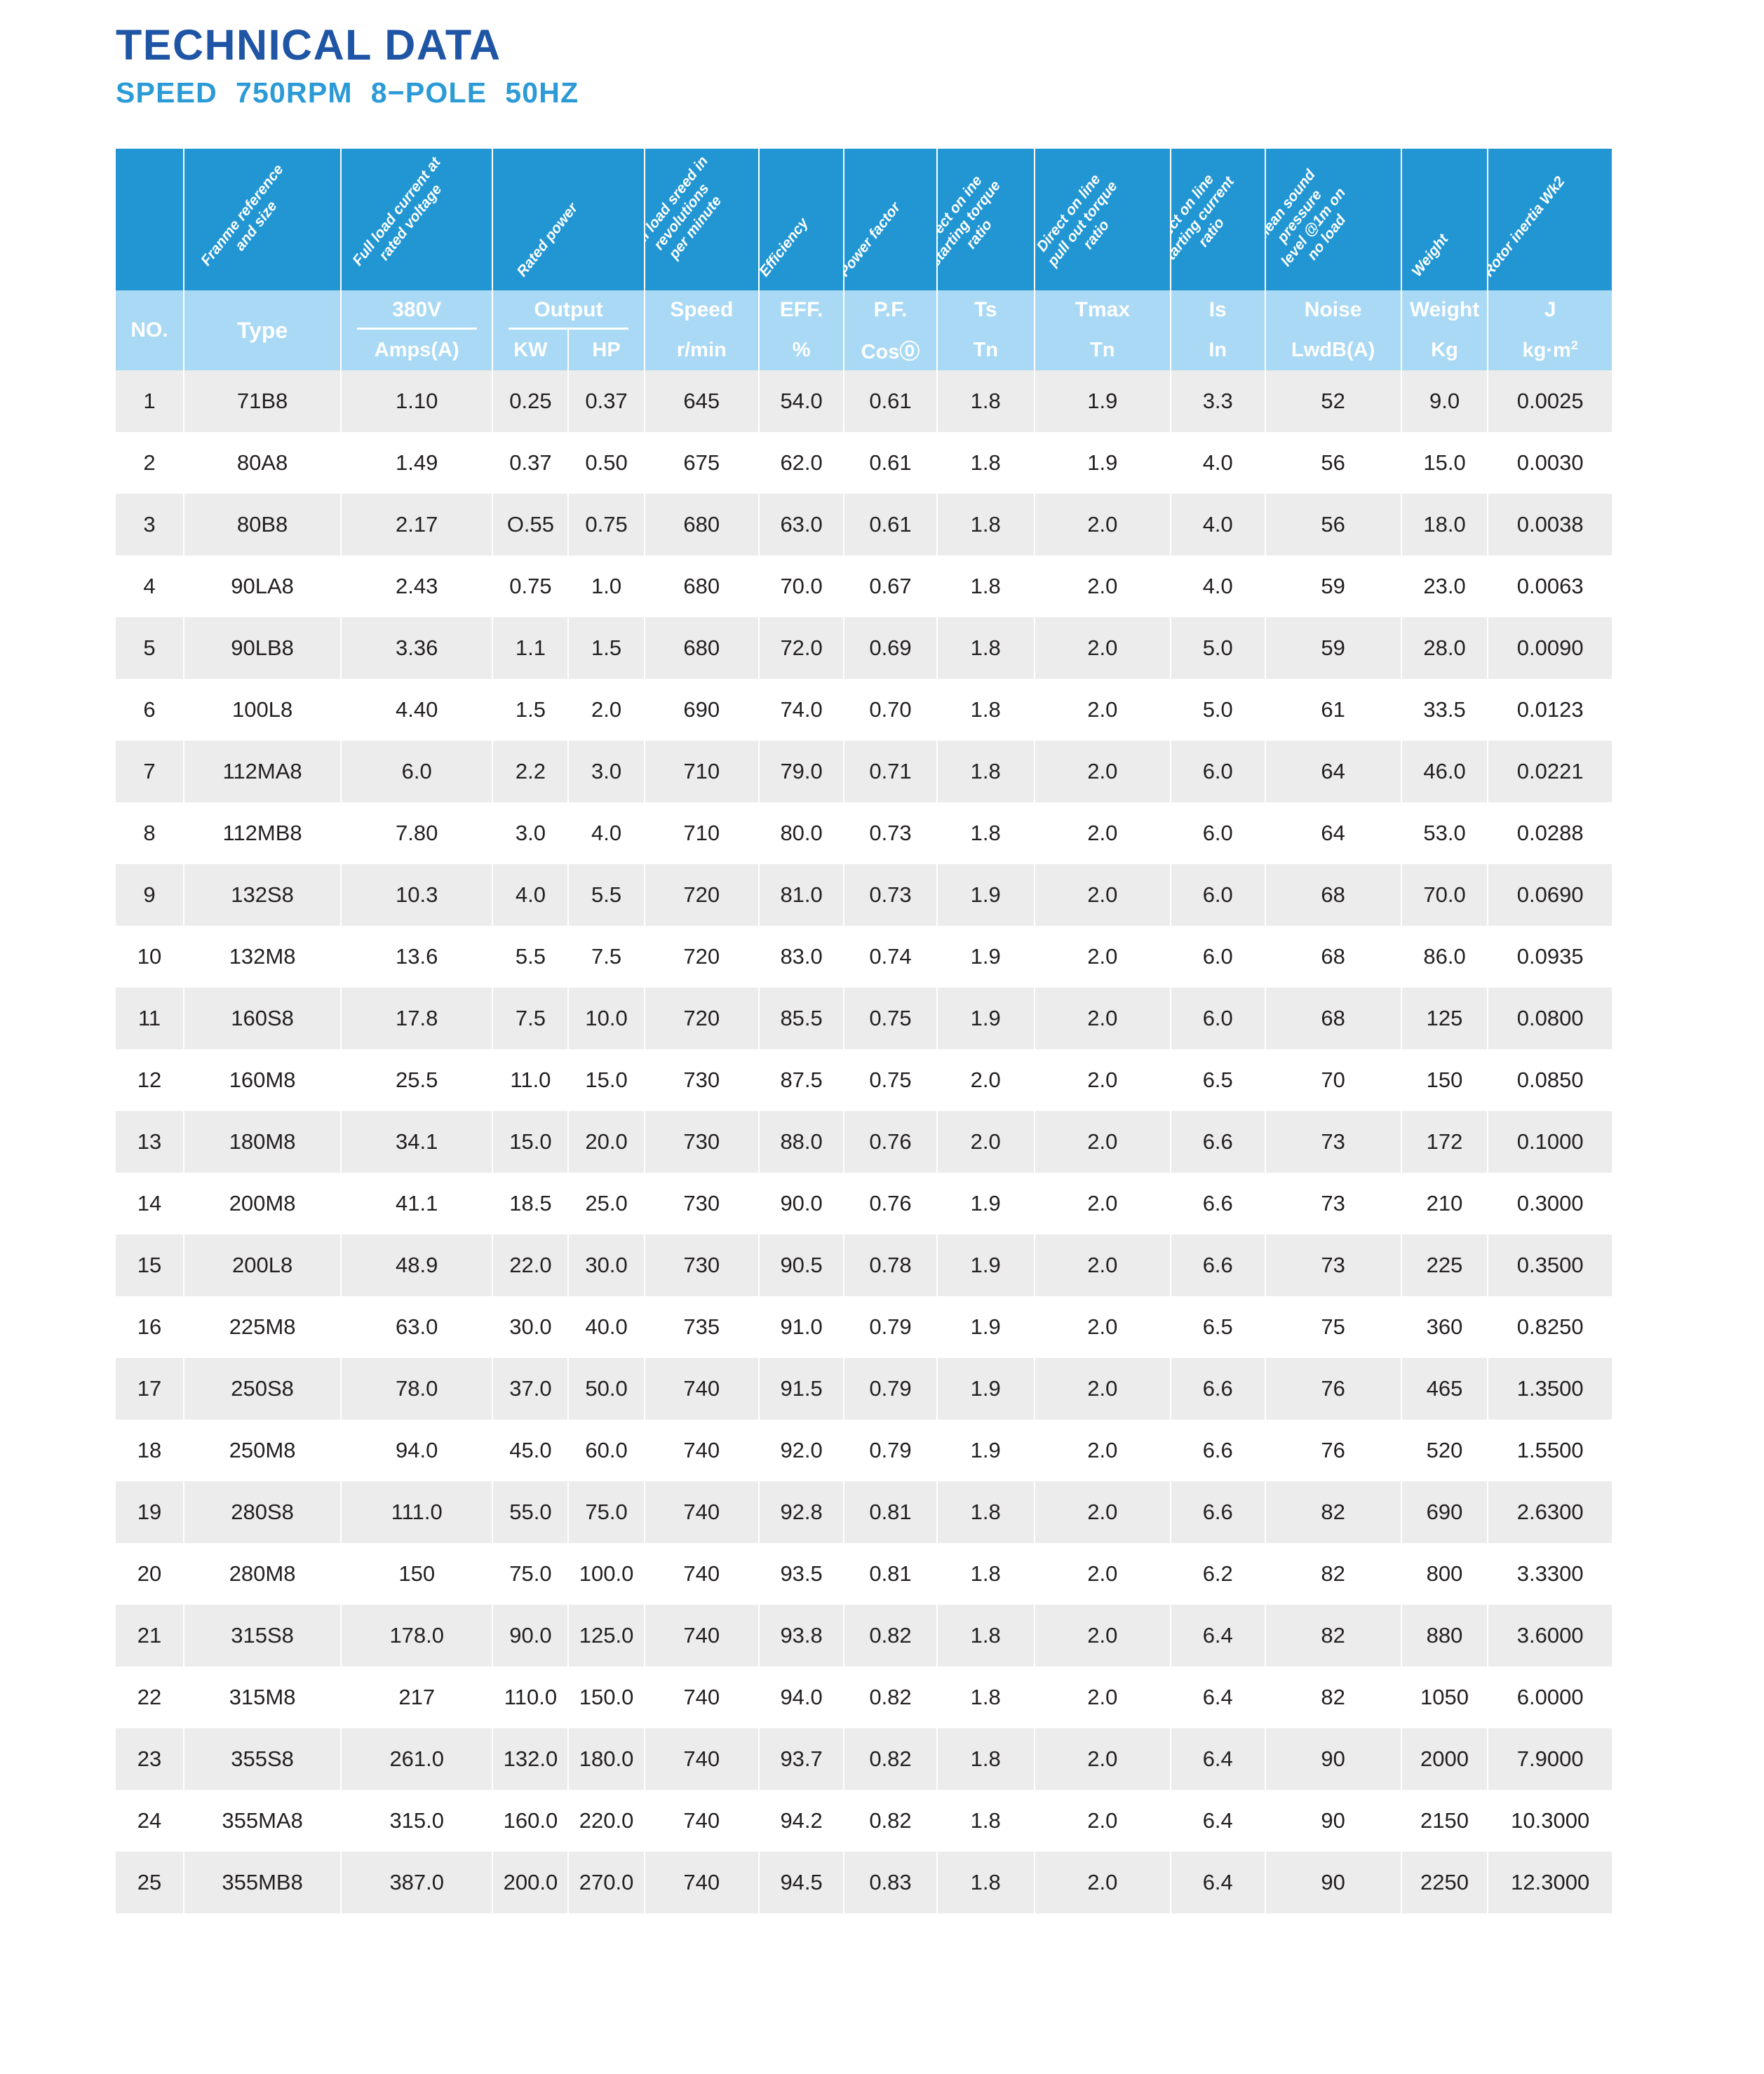 This screenshot has height=2074, width=1764. Describe the element at coordinates (891, 1882) in the screenshot. I see `row-pf: 0.83` at that location.